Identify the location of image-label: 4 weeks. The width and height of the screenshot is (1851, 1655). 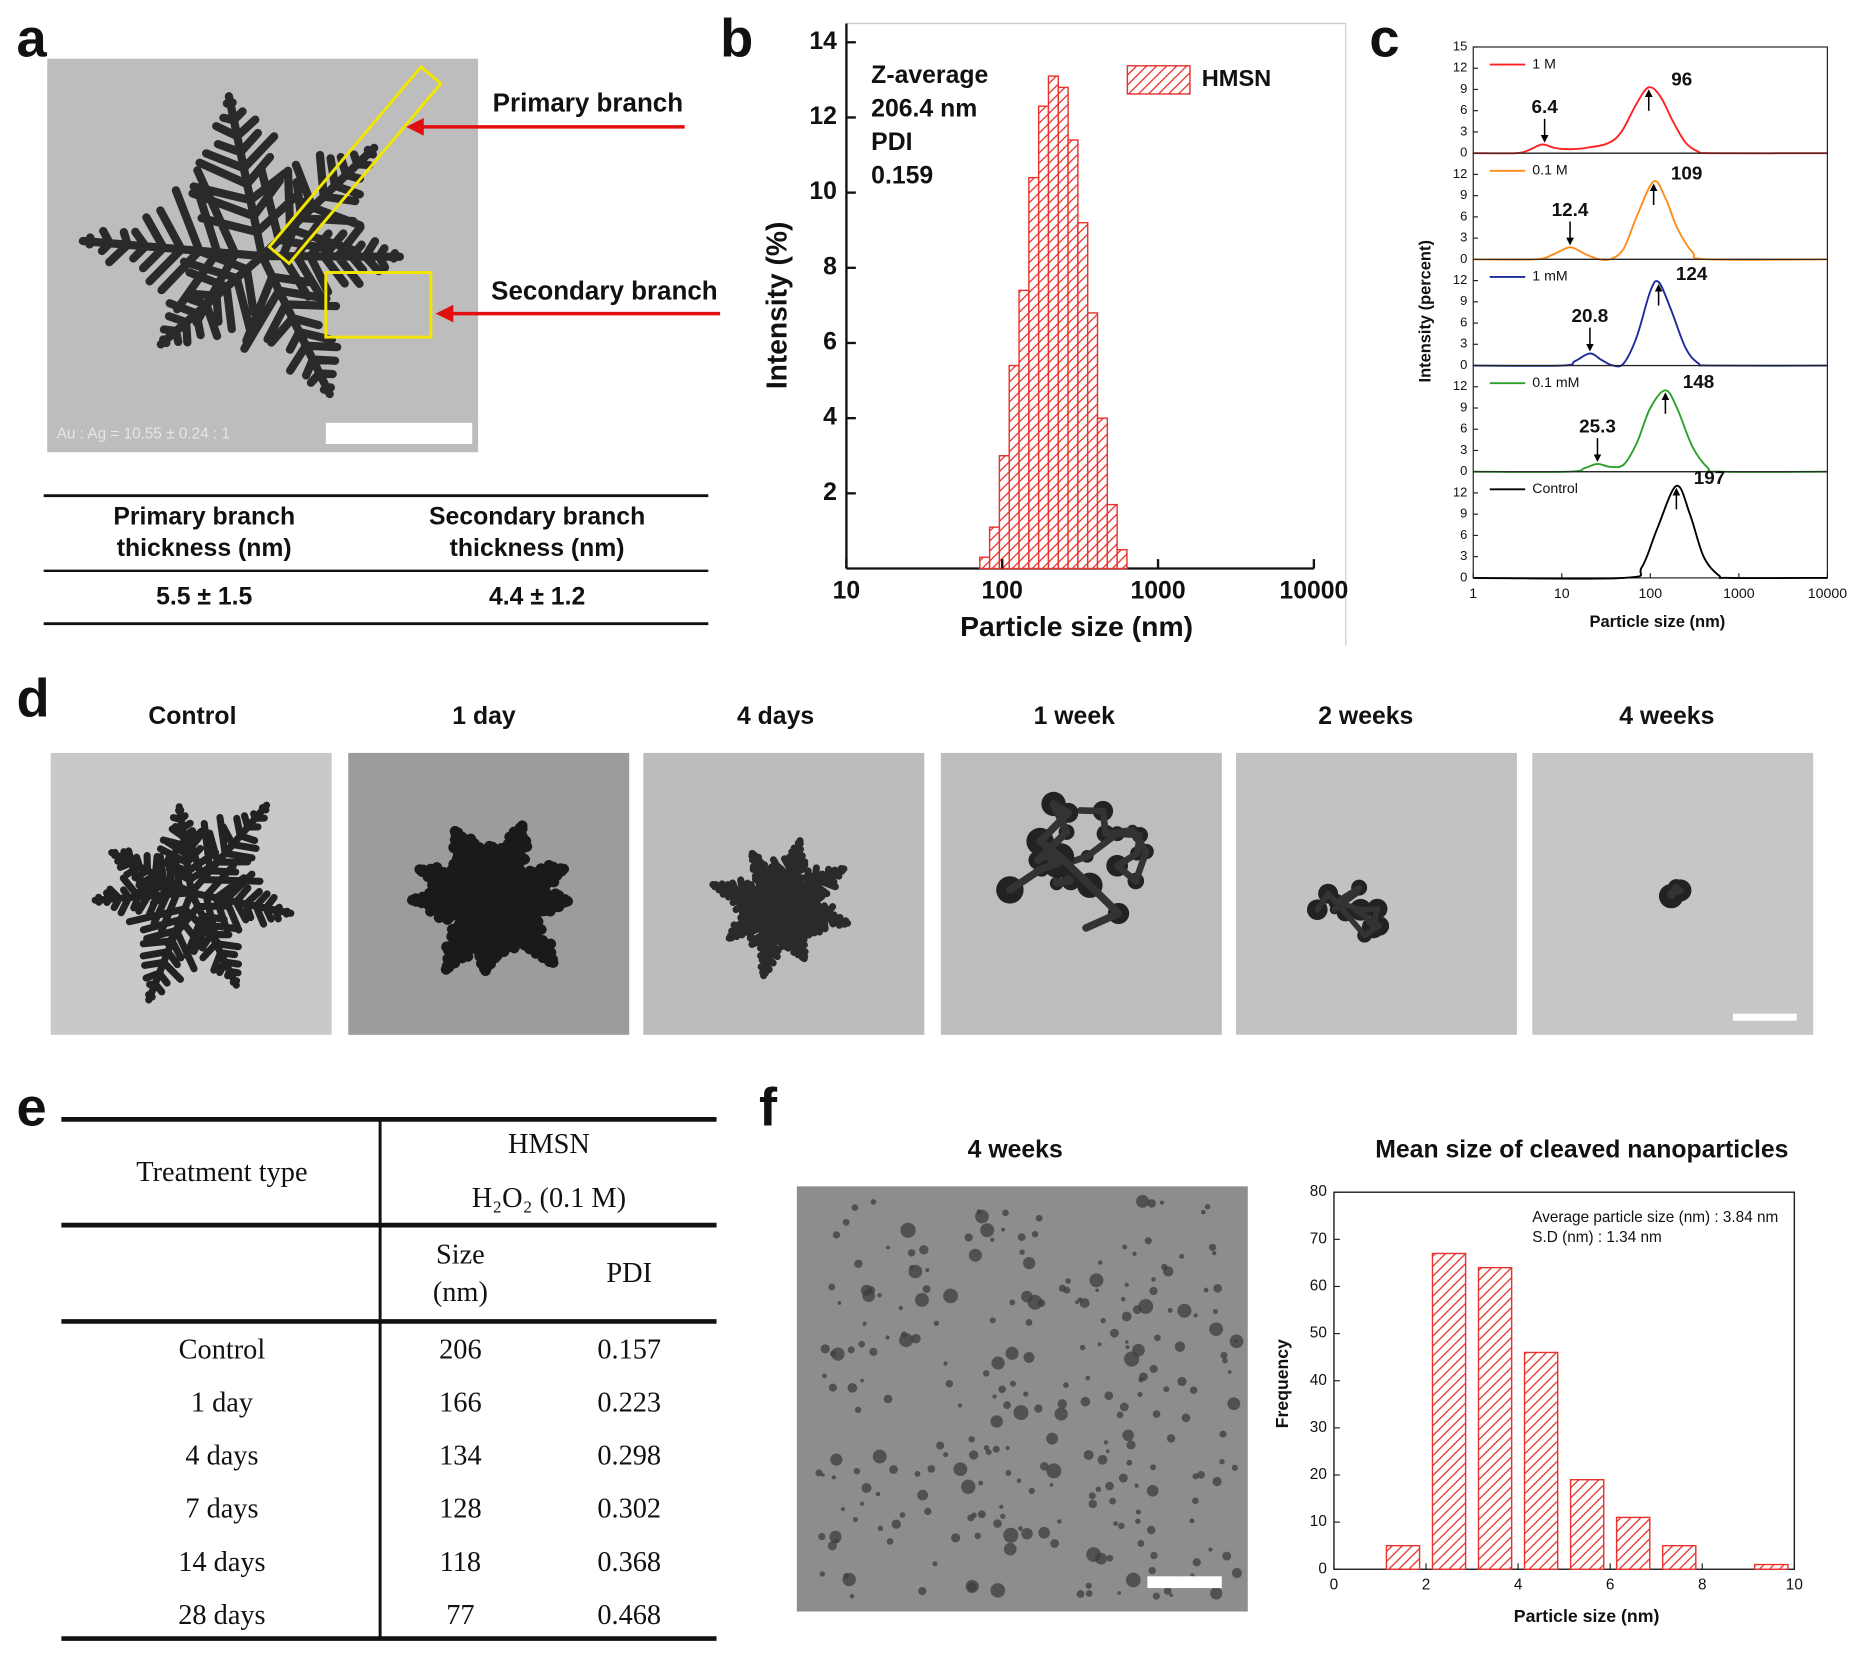
(1666, 716).